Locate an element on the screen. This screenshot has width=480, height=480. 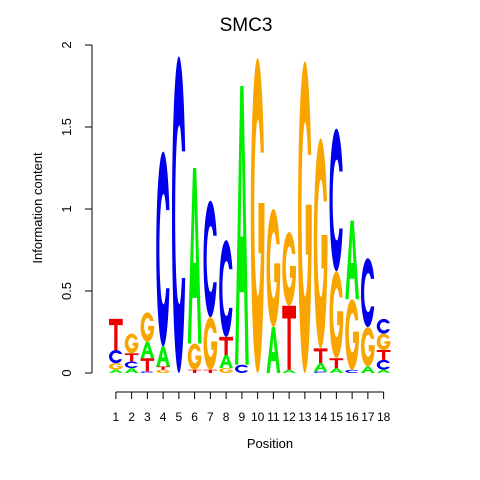
x-tick-label: 9 is located at coordinates (242, 417).